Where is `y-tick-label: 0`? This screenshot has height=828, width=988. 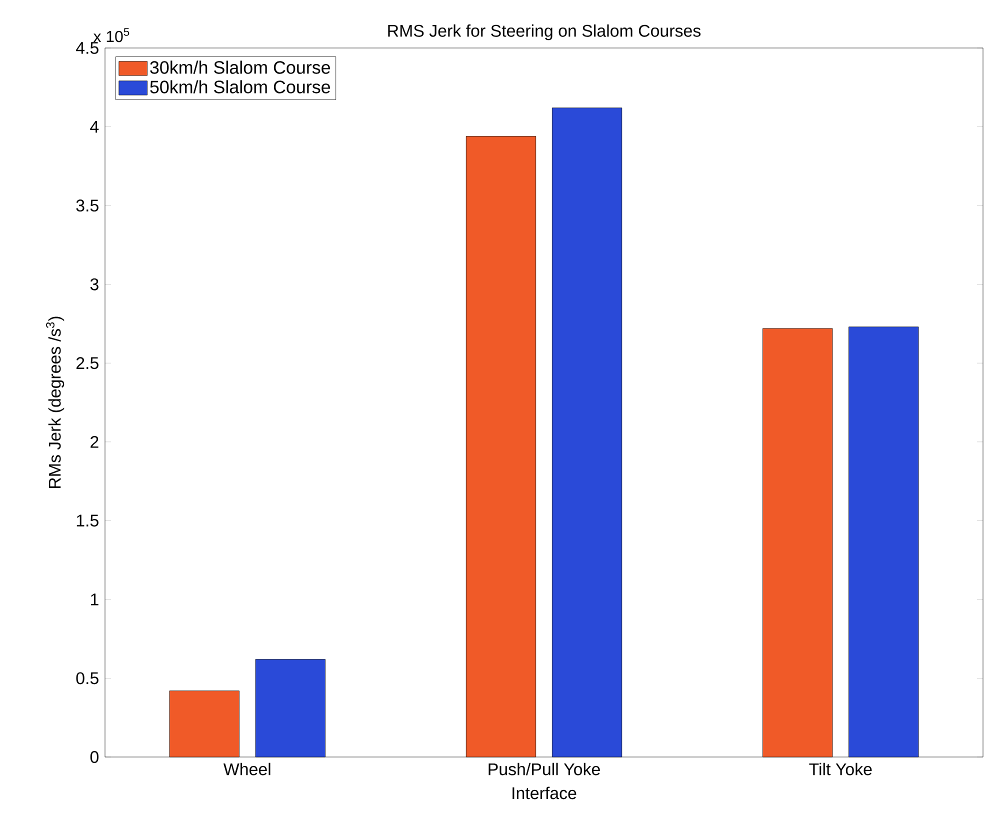 y-tick-label: 0 is located at coordinates (94, 757).